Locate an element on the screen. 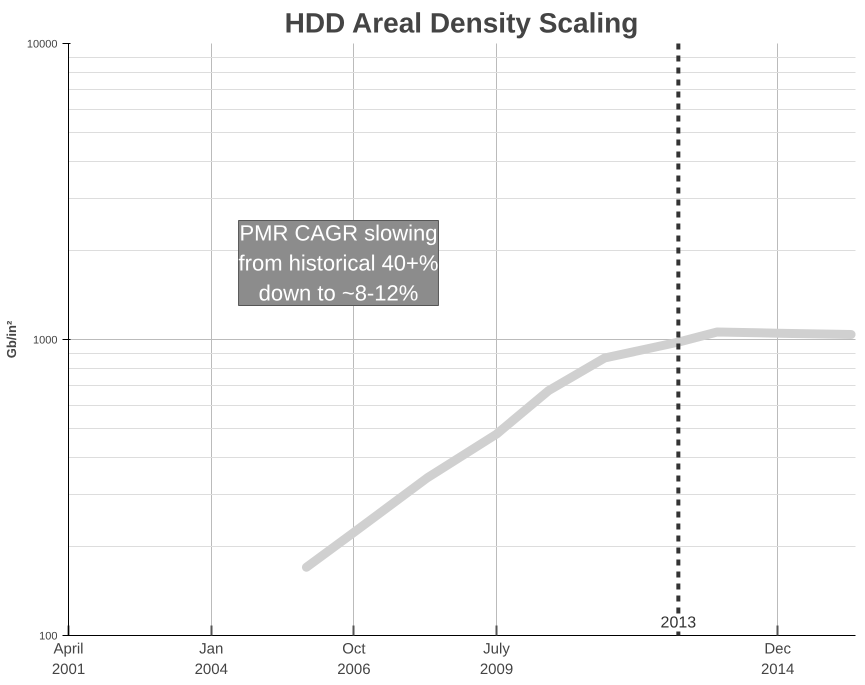 The width and height of the screenshot is (865, 685). y-tick-label: 1000 is located at coordinates (45, 340).